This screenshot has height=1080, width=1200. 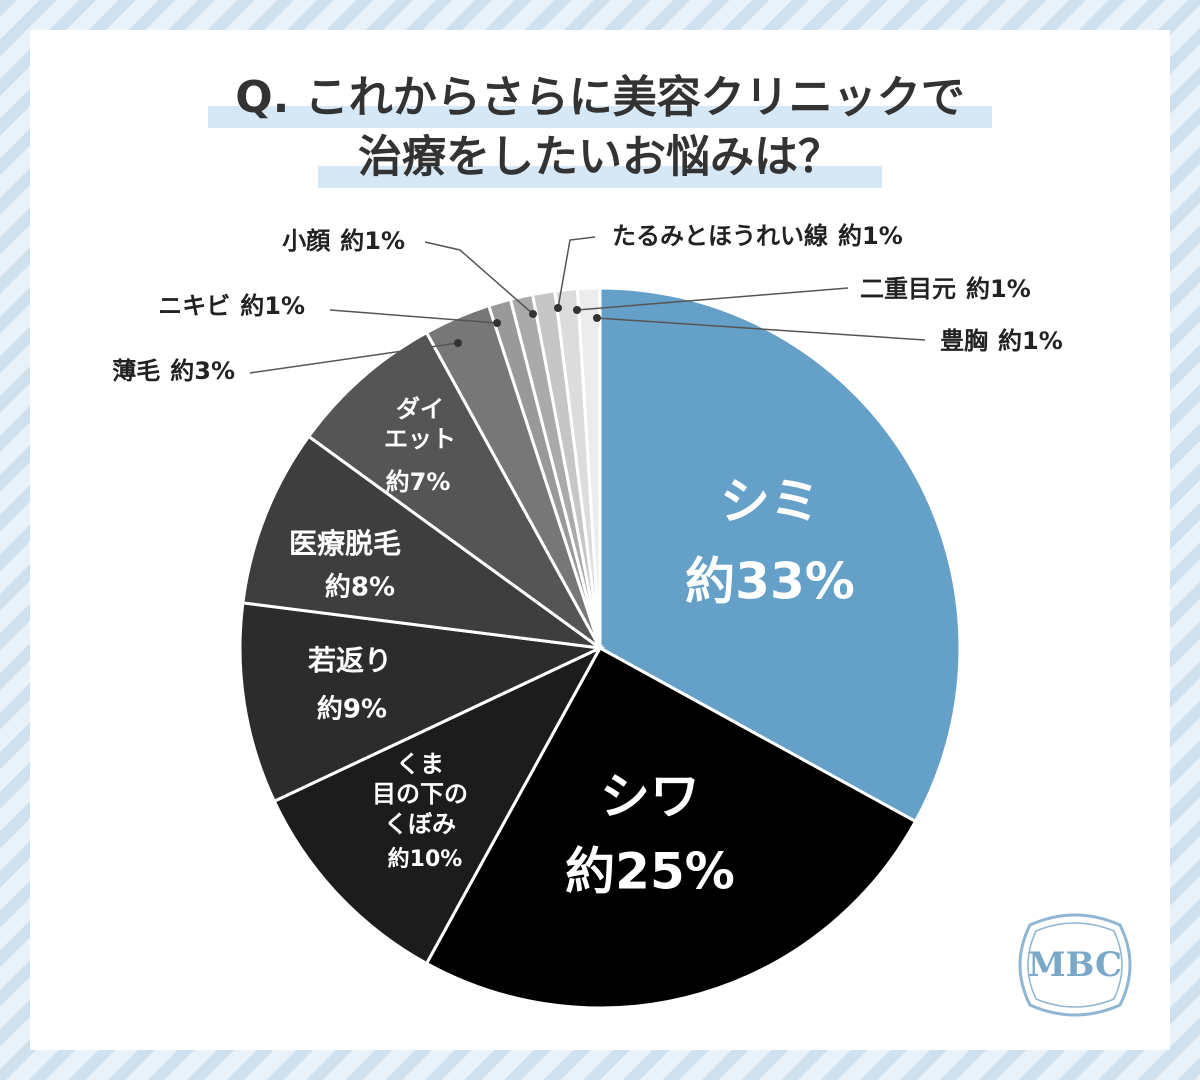 What do you see at coordinates (720, 236) in the screenshot?
I see `slice-label: たるみとほうれい線` at bounding box center [720, 236].